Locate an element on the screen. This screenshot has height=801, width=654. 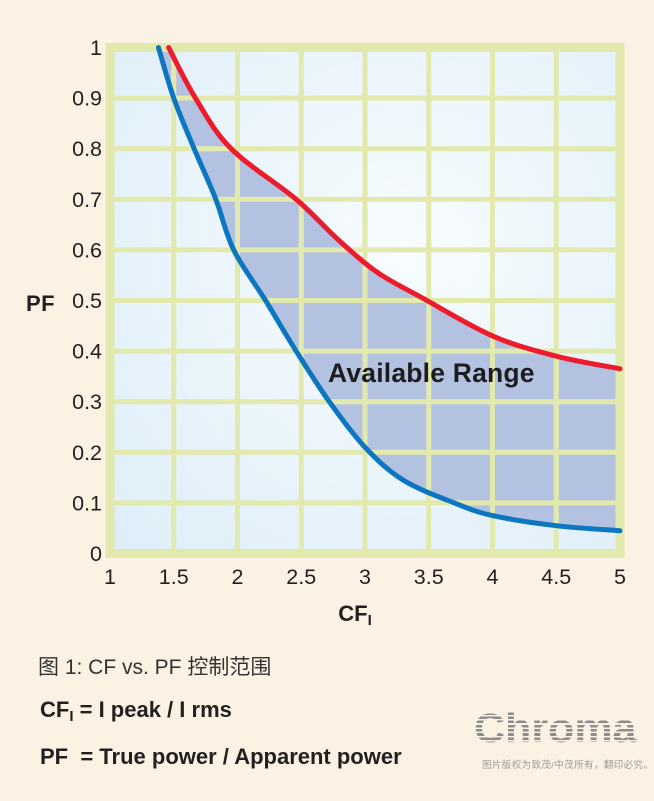
copyright-disclaimer: 图片版权为致茂/中茂所有，翻印必究。 is located at coordinates (568, 765).